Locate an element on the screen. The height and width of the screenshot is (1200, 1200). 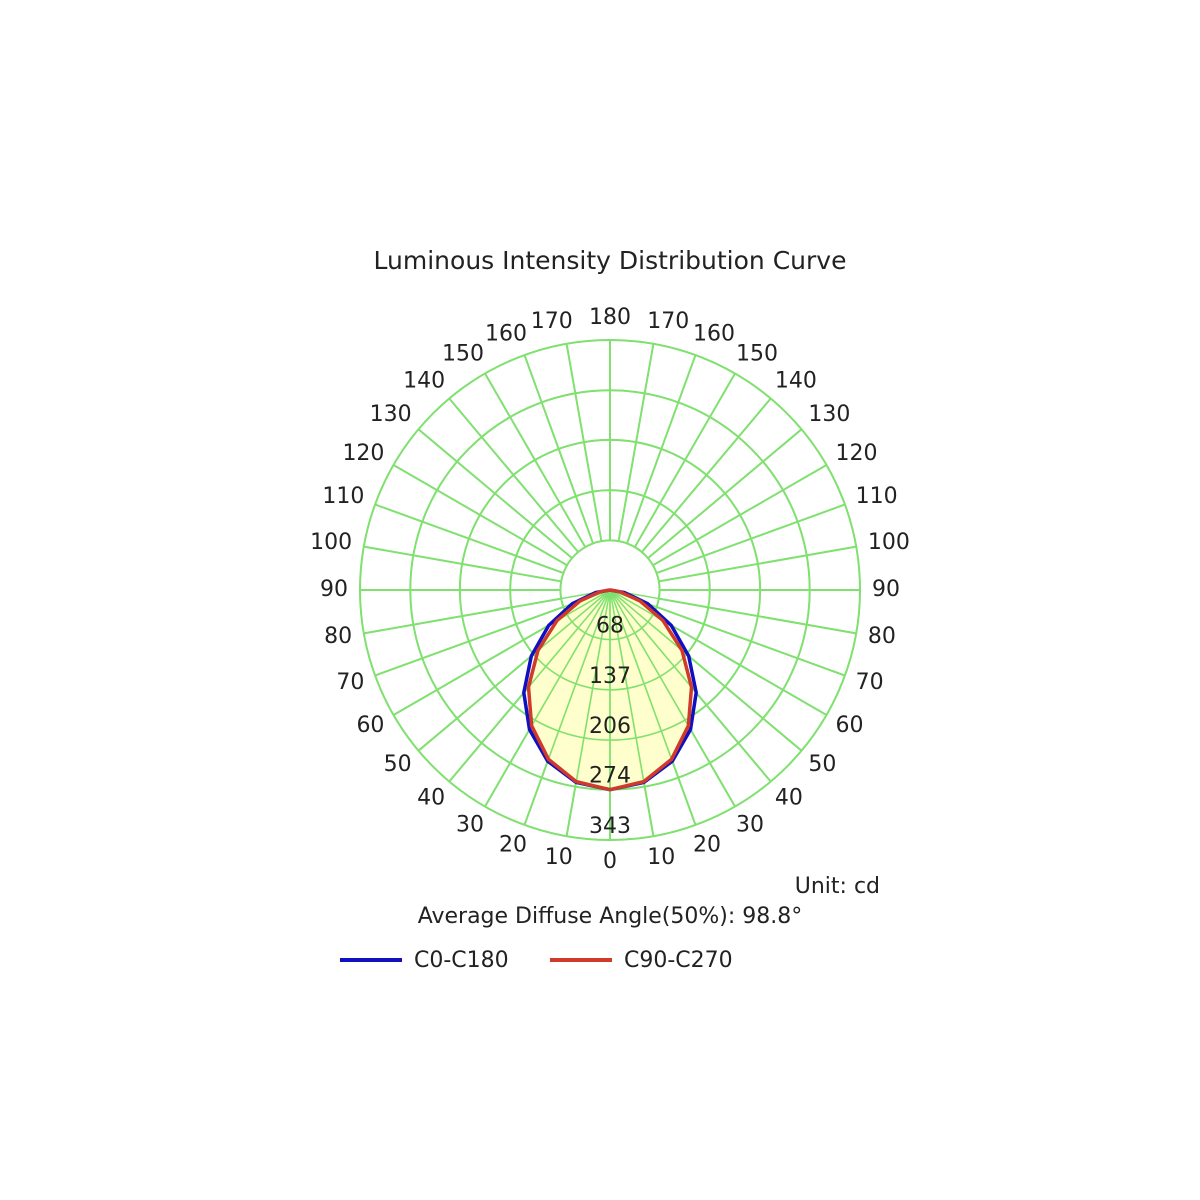
r-tick-label: 68 is located at coordinates (610, 626).